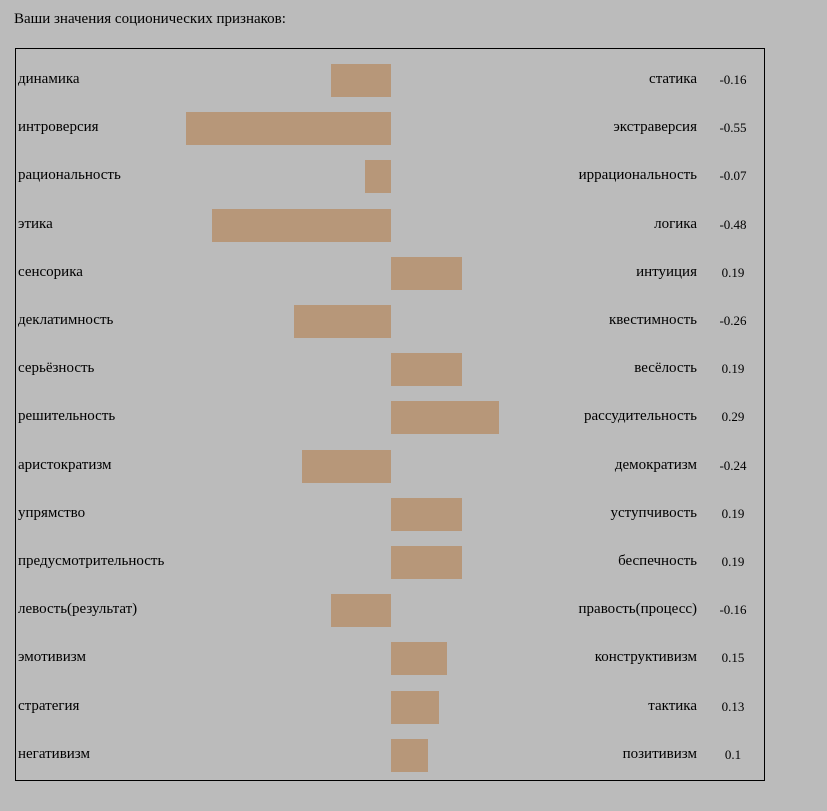 The width and height of the screenshot is (827, 811). I want to click on trait-value: 0.1, so click(733, 754).